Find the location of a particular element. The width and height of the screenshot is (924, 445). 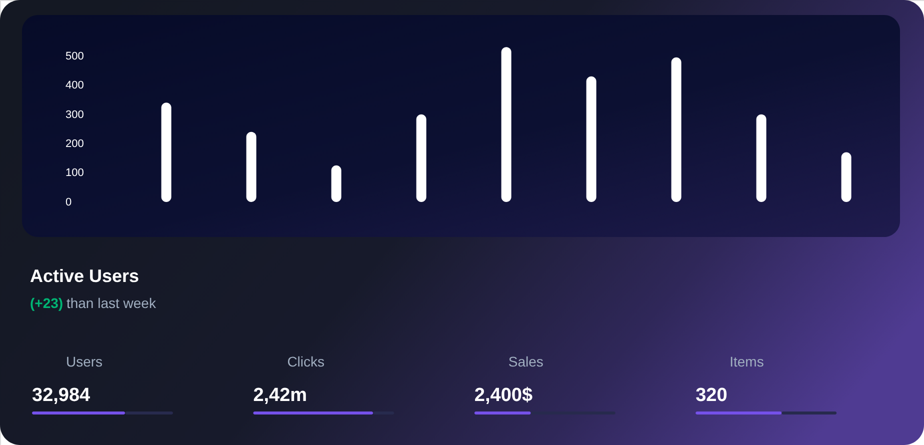

y-tick-label: 400 is located at coordinates (75, 86).